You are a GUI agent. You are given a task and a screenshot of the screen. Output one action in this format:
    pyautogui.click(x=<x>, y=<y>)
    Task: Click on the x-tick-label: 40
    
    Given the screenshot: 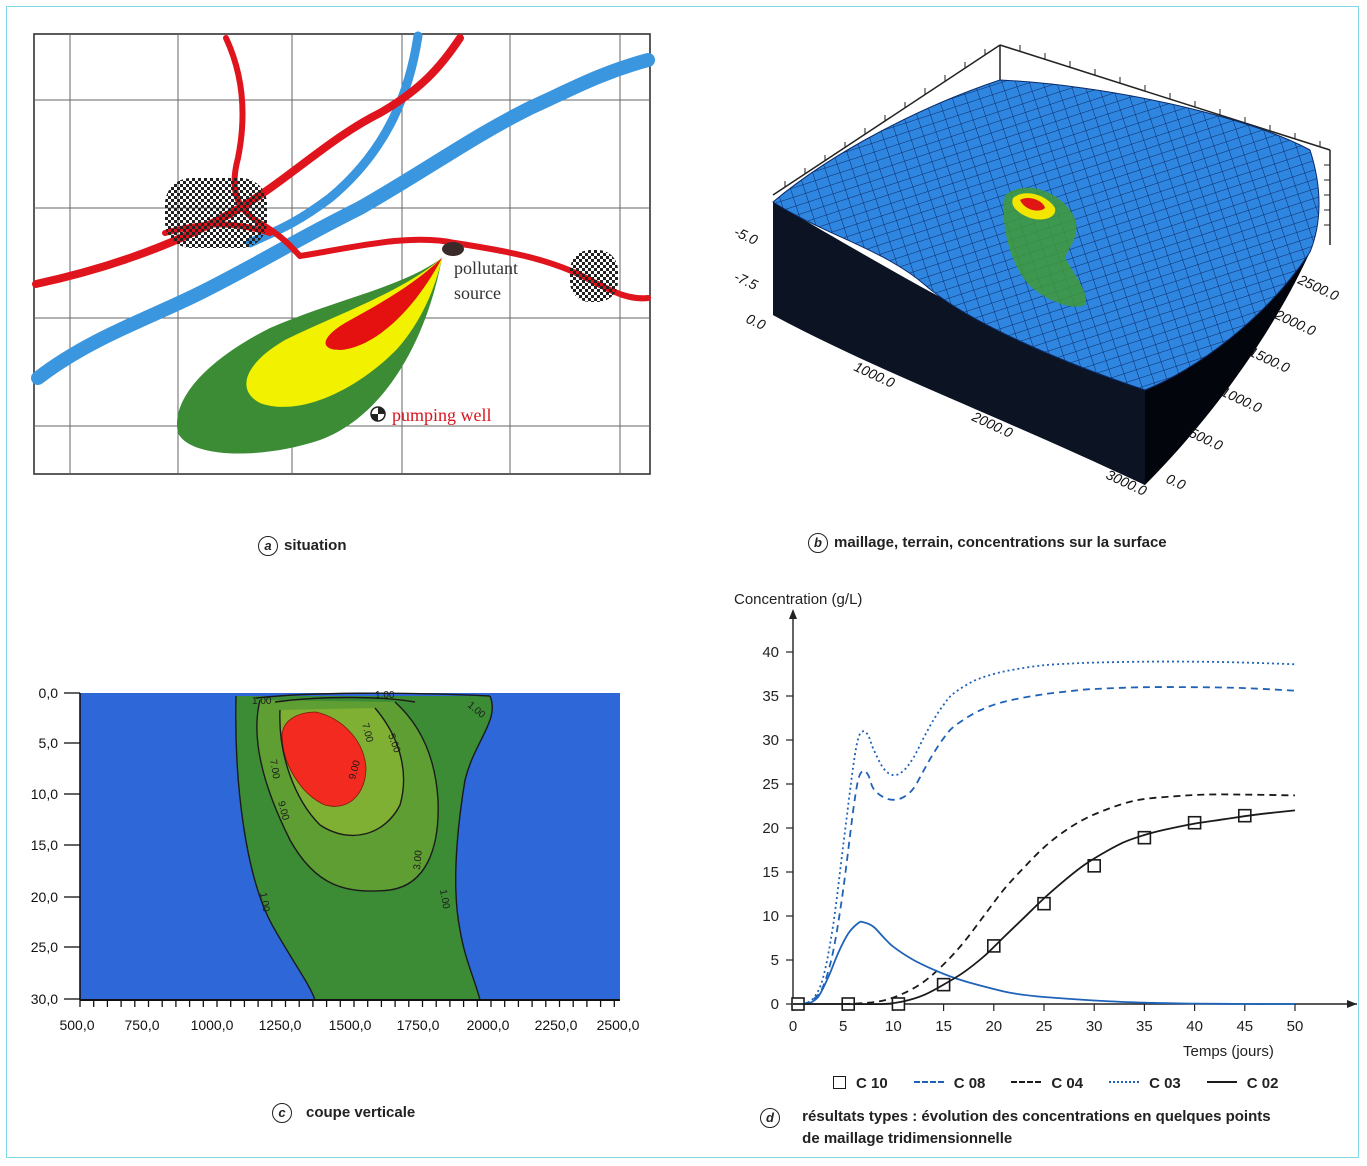 What is the action you would take?
    pyautogui.click(x=1194, y=1026)
    